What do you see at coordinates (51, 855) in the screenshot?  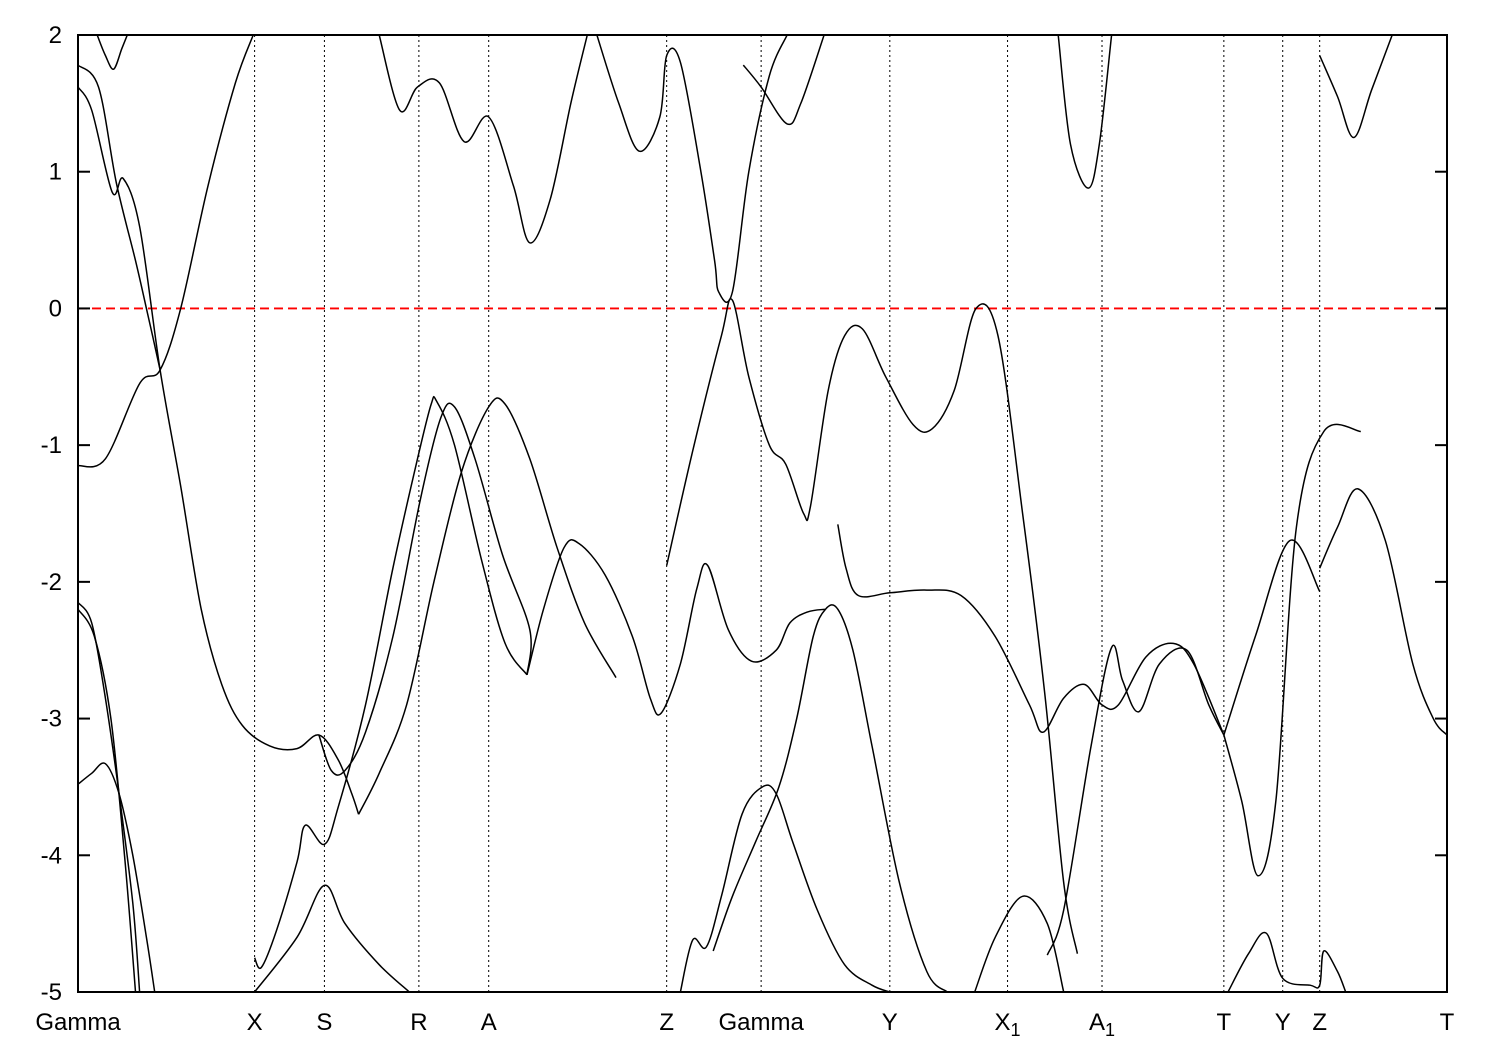 I see `y-tick-label: -4` at bounding box center [51, 855].